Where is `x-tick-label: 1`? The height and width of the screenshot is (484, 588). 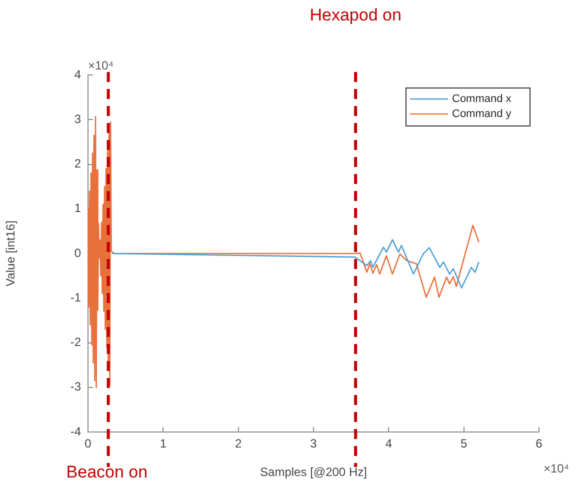 x-tick-label: 1 is located at coordinates (163, 443).